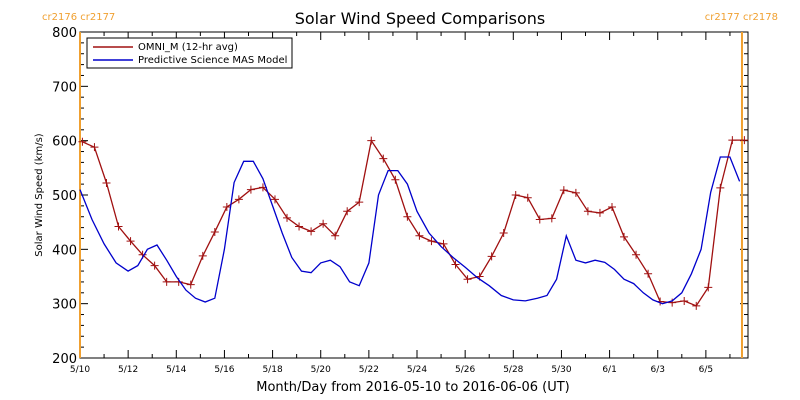  I want to click on x-tick-label: 6/5, so click(706, 370).